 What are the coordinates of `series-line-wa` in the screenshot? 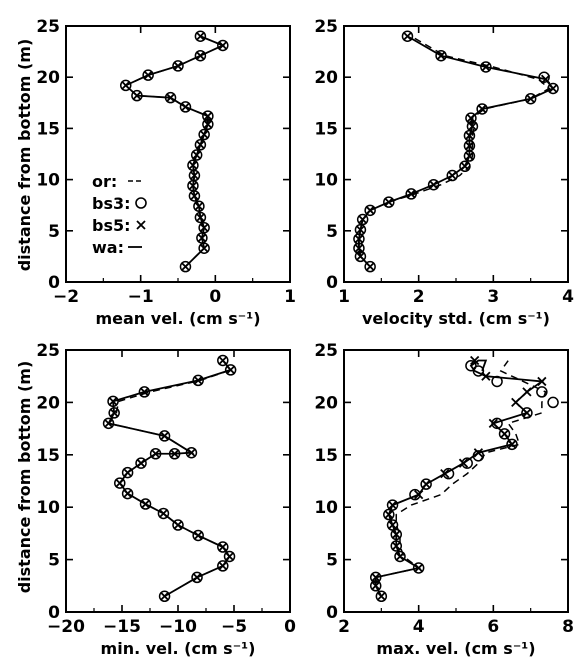 It's located at (456, 151).